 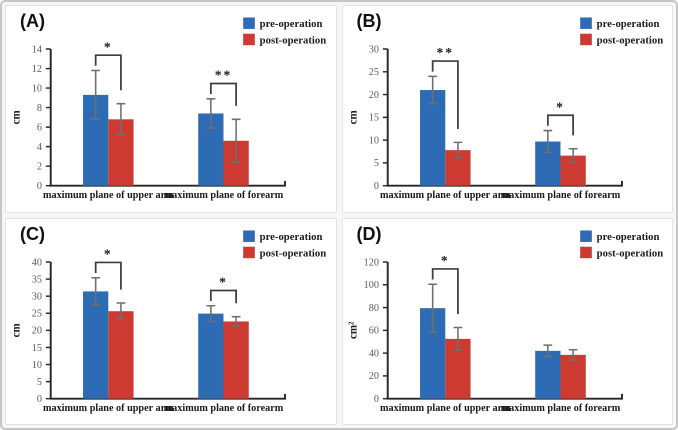 I want to click on panel-c-label: (C), so click(x=32, y=233).